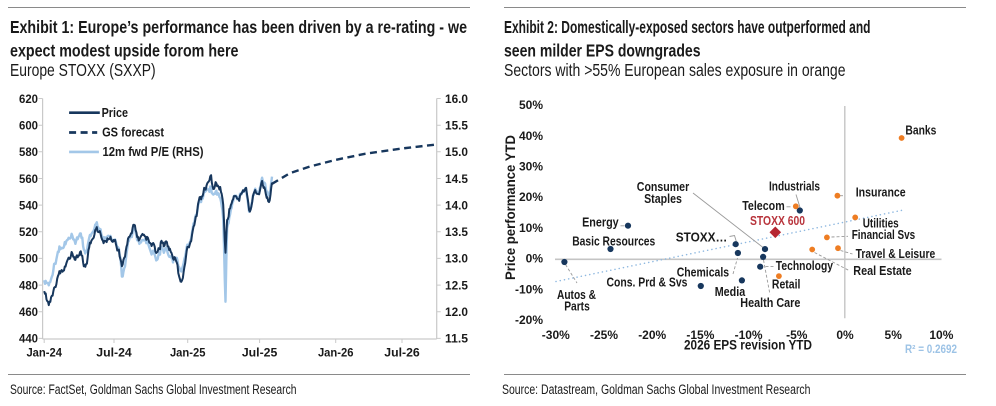  What do you see at coordinates (28, 285) in the screenshot?
I see `svg-text: 480` at bounding box center [28, 285].